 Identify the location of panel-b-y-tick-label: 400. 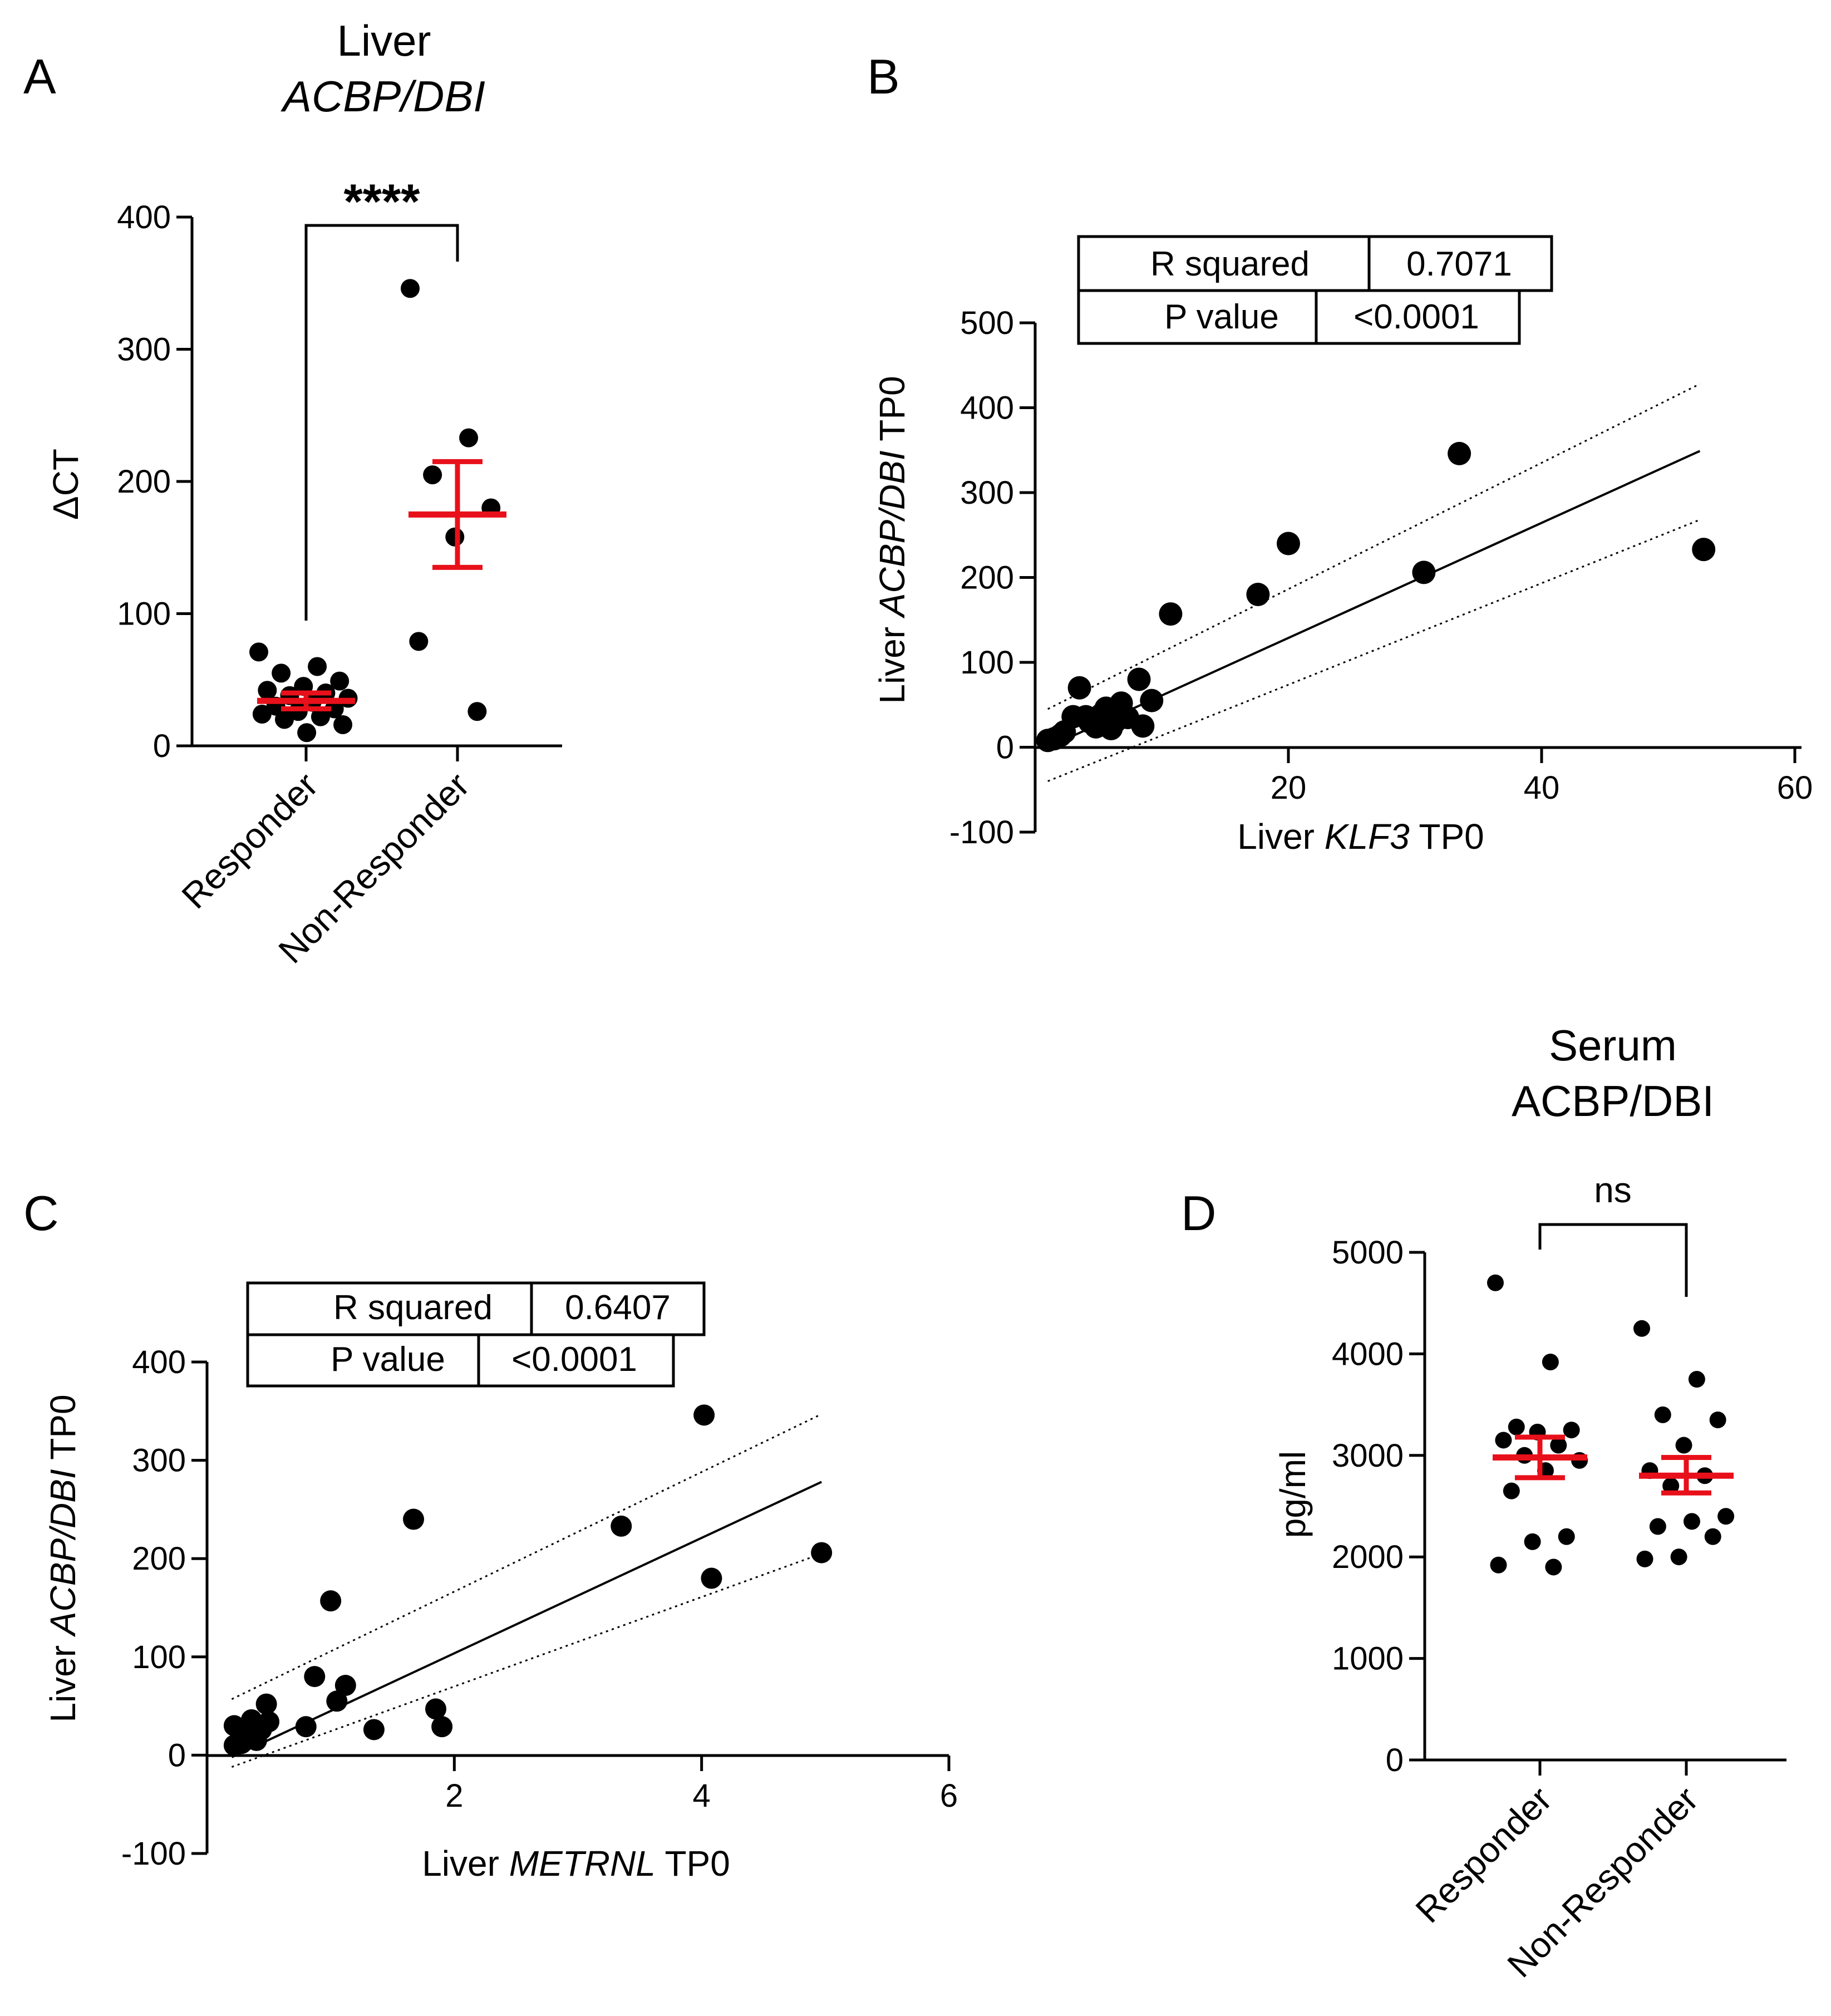
(987, 408).